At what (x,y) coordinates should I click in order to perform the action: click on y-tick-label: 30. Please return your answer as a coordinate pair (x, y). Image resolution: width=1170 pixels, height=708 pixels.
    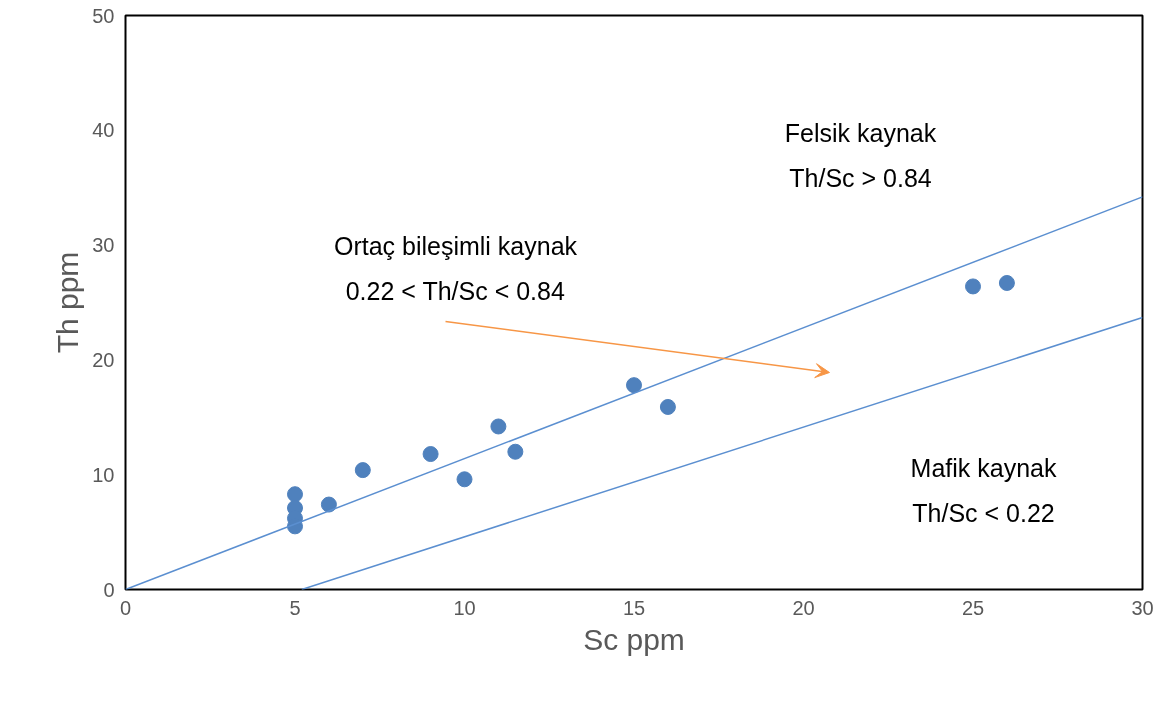
    Looking at the image, I should click on (103, 245).